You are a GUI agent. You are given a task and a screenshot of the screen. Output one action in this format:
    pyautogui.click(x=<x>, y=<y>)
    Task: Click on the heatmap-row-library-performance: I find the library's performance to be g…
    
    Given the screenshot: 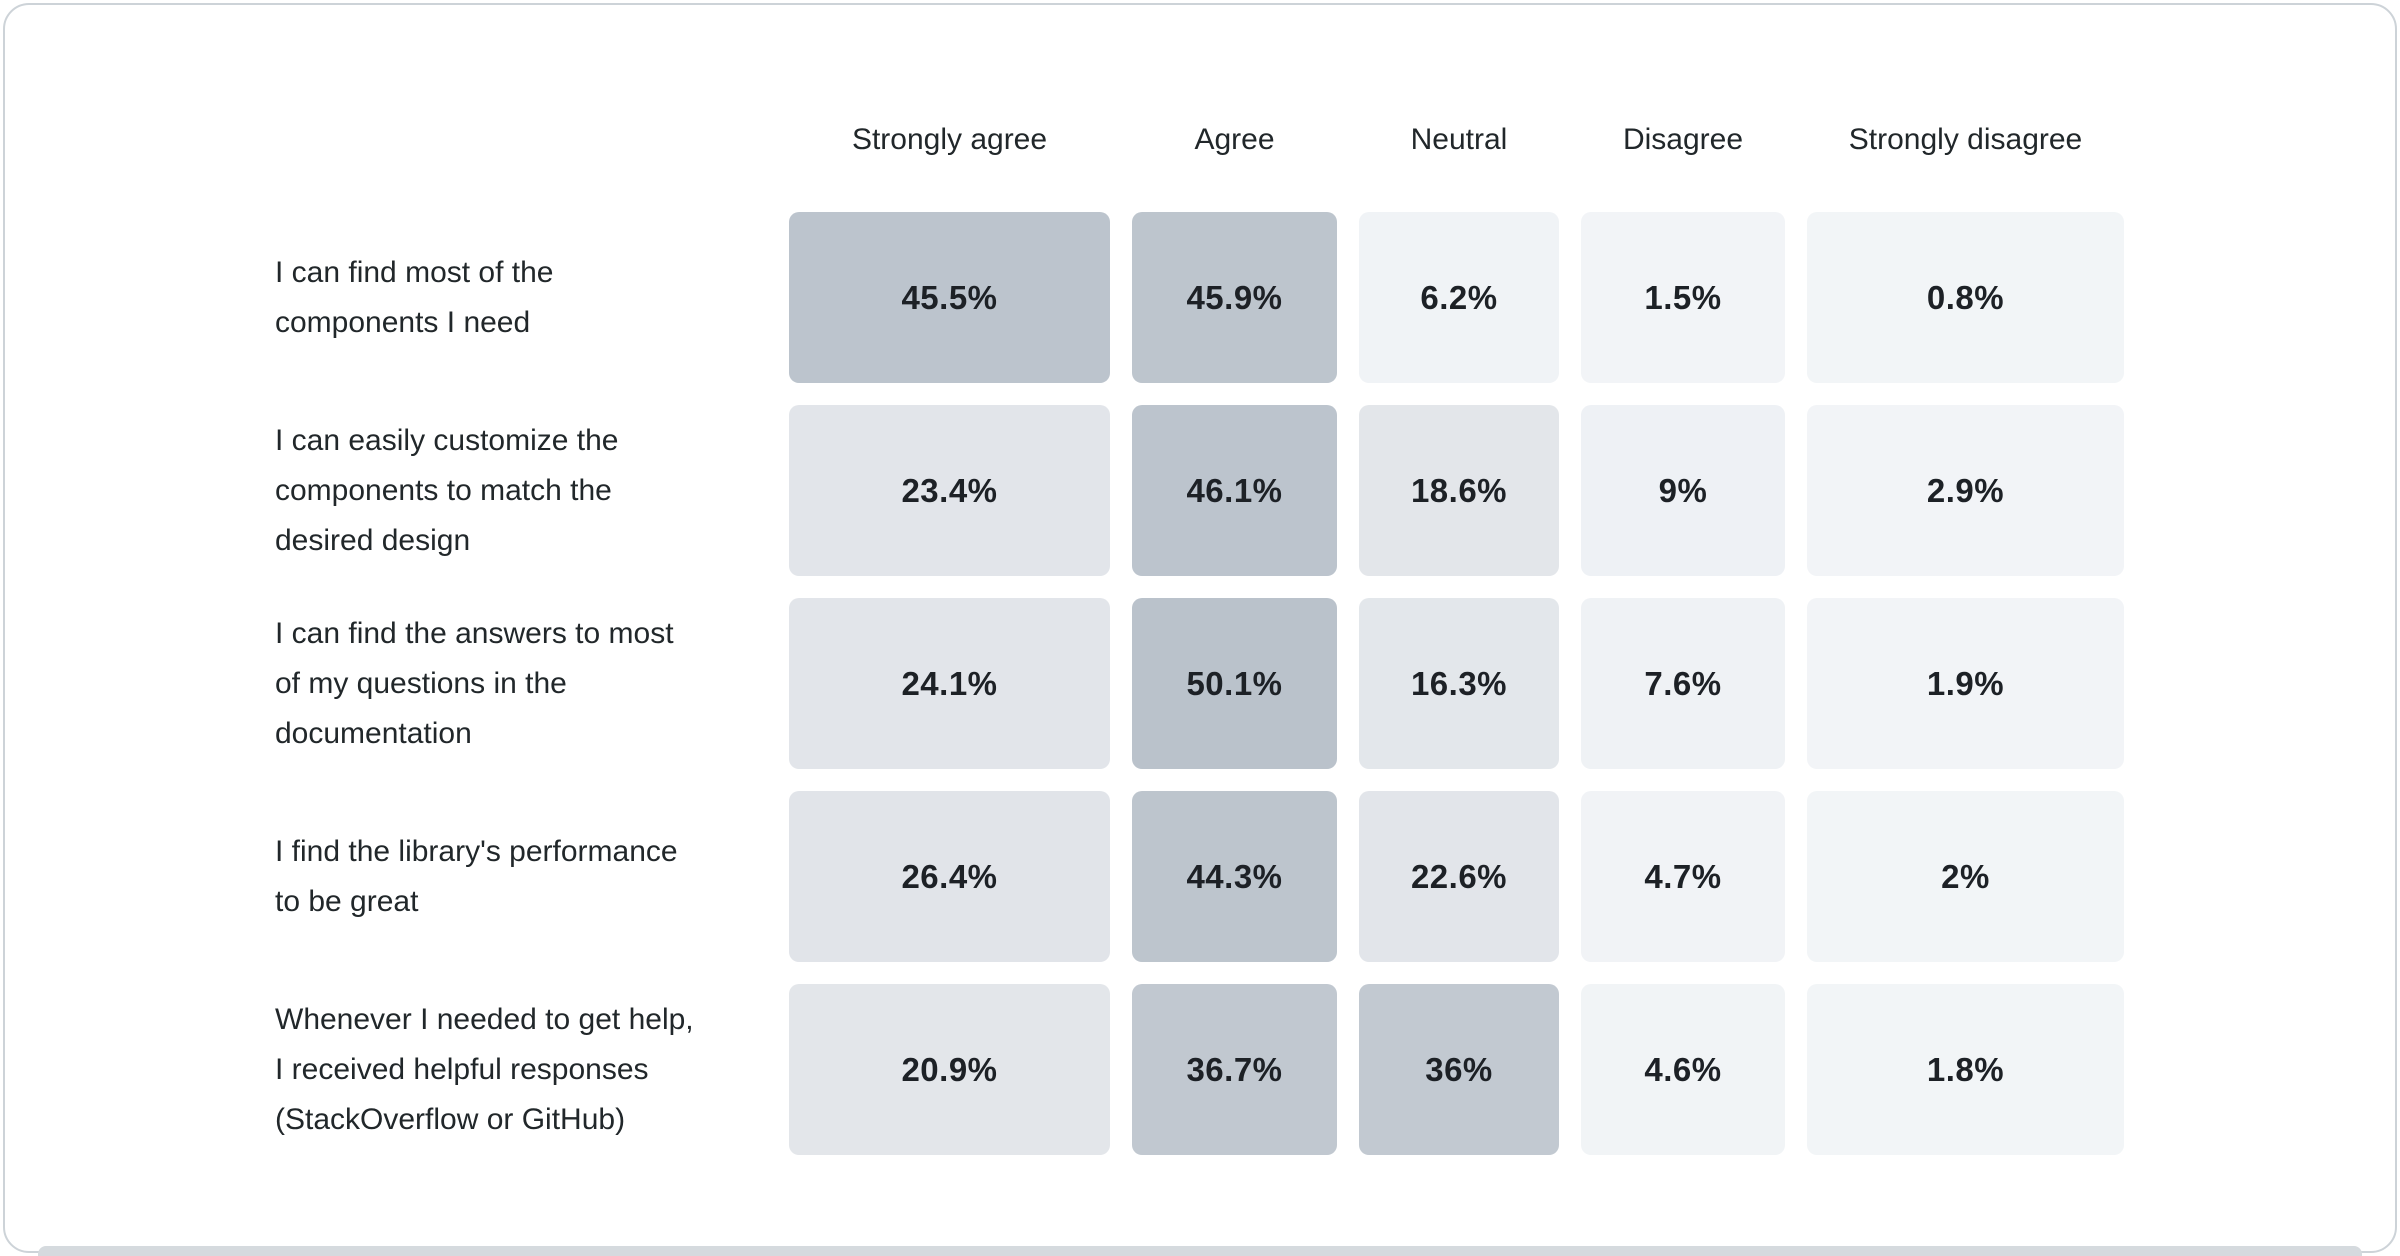 What is the action you would take?
    pyautogui.click(x=1199, y=876)
    